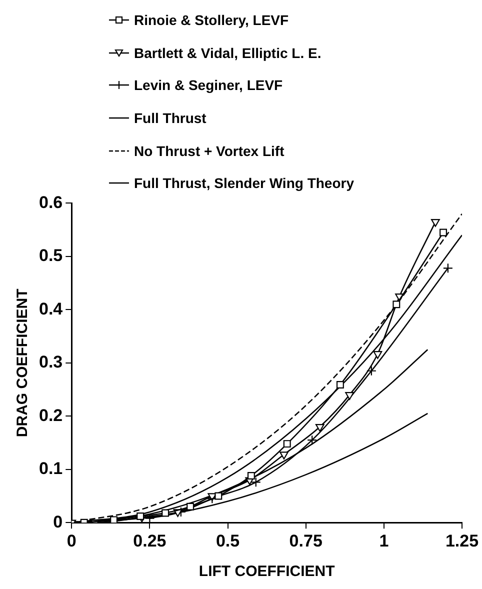 This screenshot has height=589, width=482. I want to click on x-tick-label: 0.25, so click(149, 540).